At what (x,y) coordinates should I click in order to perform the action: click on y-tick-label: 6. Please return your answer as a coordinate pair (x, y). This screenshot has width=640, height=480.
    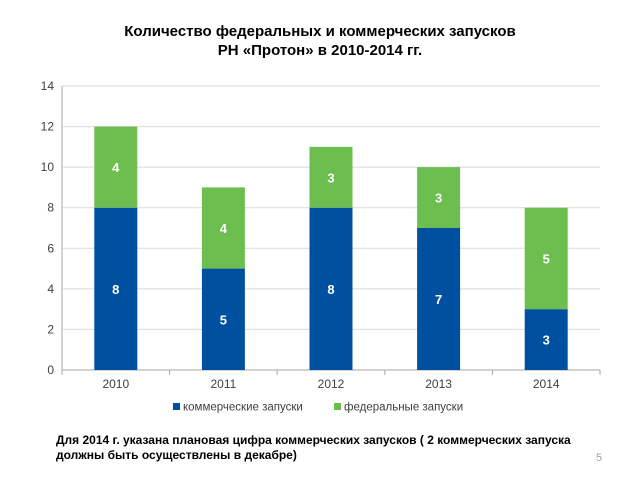
    Looking at the image, I should click on (50, 248).